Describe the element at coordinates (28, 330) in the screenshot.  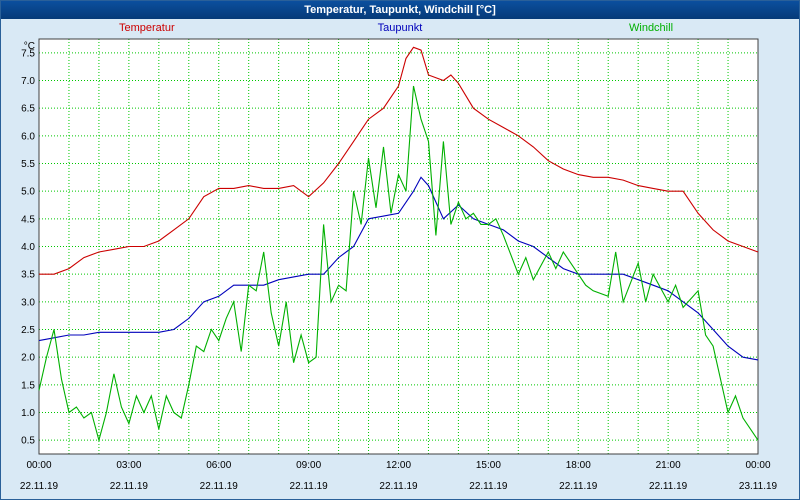
I see `y-tick-label: 2.5` at that location.